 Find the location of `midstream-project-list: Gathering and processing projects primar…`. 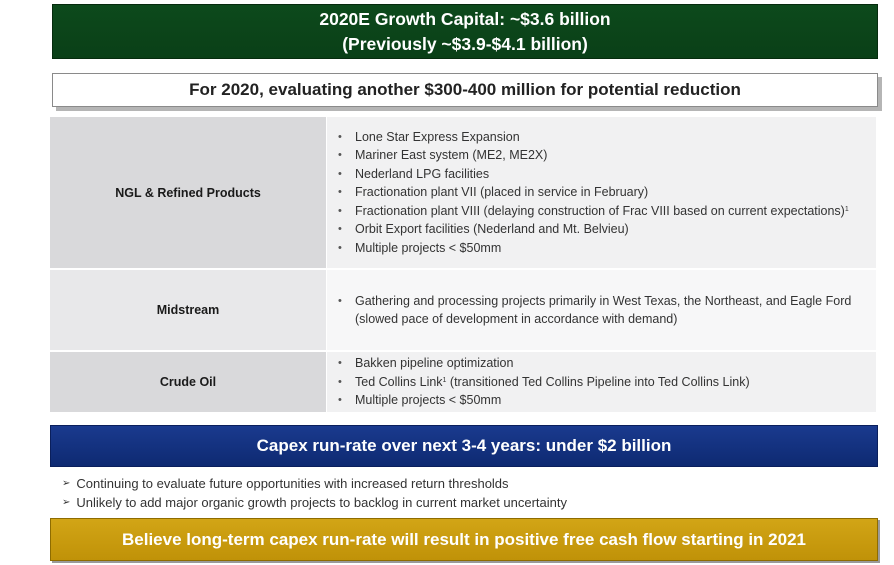

midstream-project-list: Gathering and processing projects primar… is located at coordinates (601, 310).